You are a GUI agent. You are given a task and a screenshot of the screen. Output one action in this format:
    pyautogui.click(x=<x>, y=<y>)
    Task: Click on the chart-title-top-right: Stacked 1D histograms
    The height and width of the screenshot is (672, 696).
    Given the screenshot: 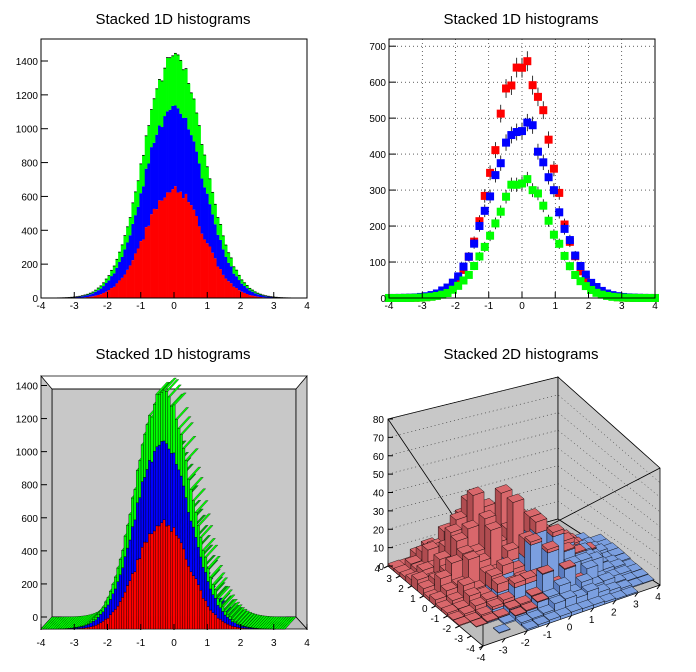 What is the action you would take?
    pyautogui.click(x=520, y=19)
    